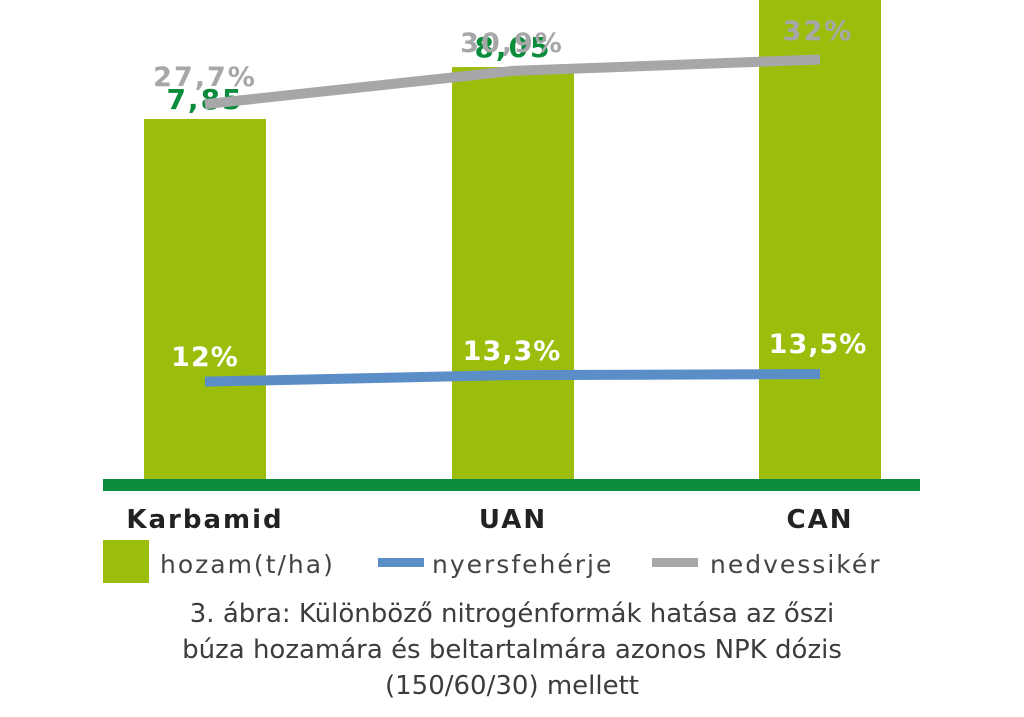 The height and width of the screenshot is (717, 1024). I want to click on caption-line-3: (150/60/30) mellett, so click(512, 686).